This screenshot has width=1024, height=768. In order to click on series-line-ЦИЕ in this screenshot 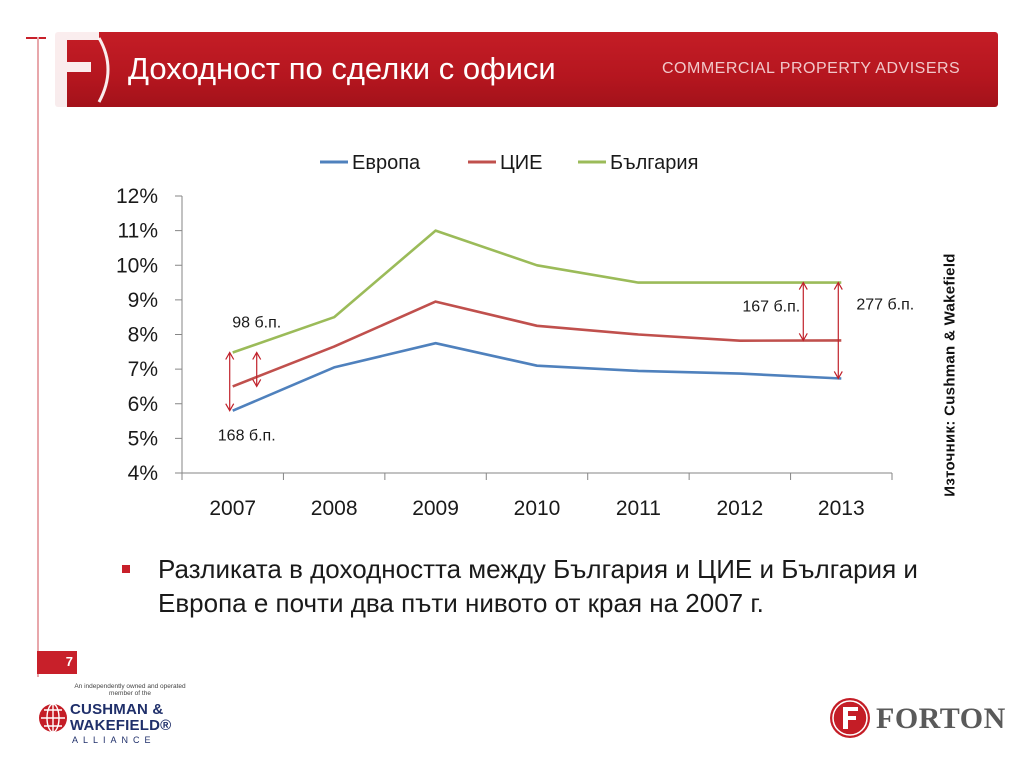, I will do `click(537, 344)`.